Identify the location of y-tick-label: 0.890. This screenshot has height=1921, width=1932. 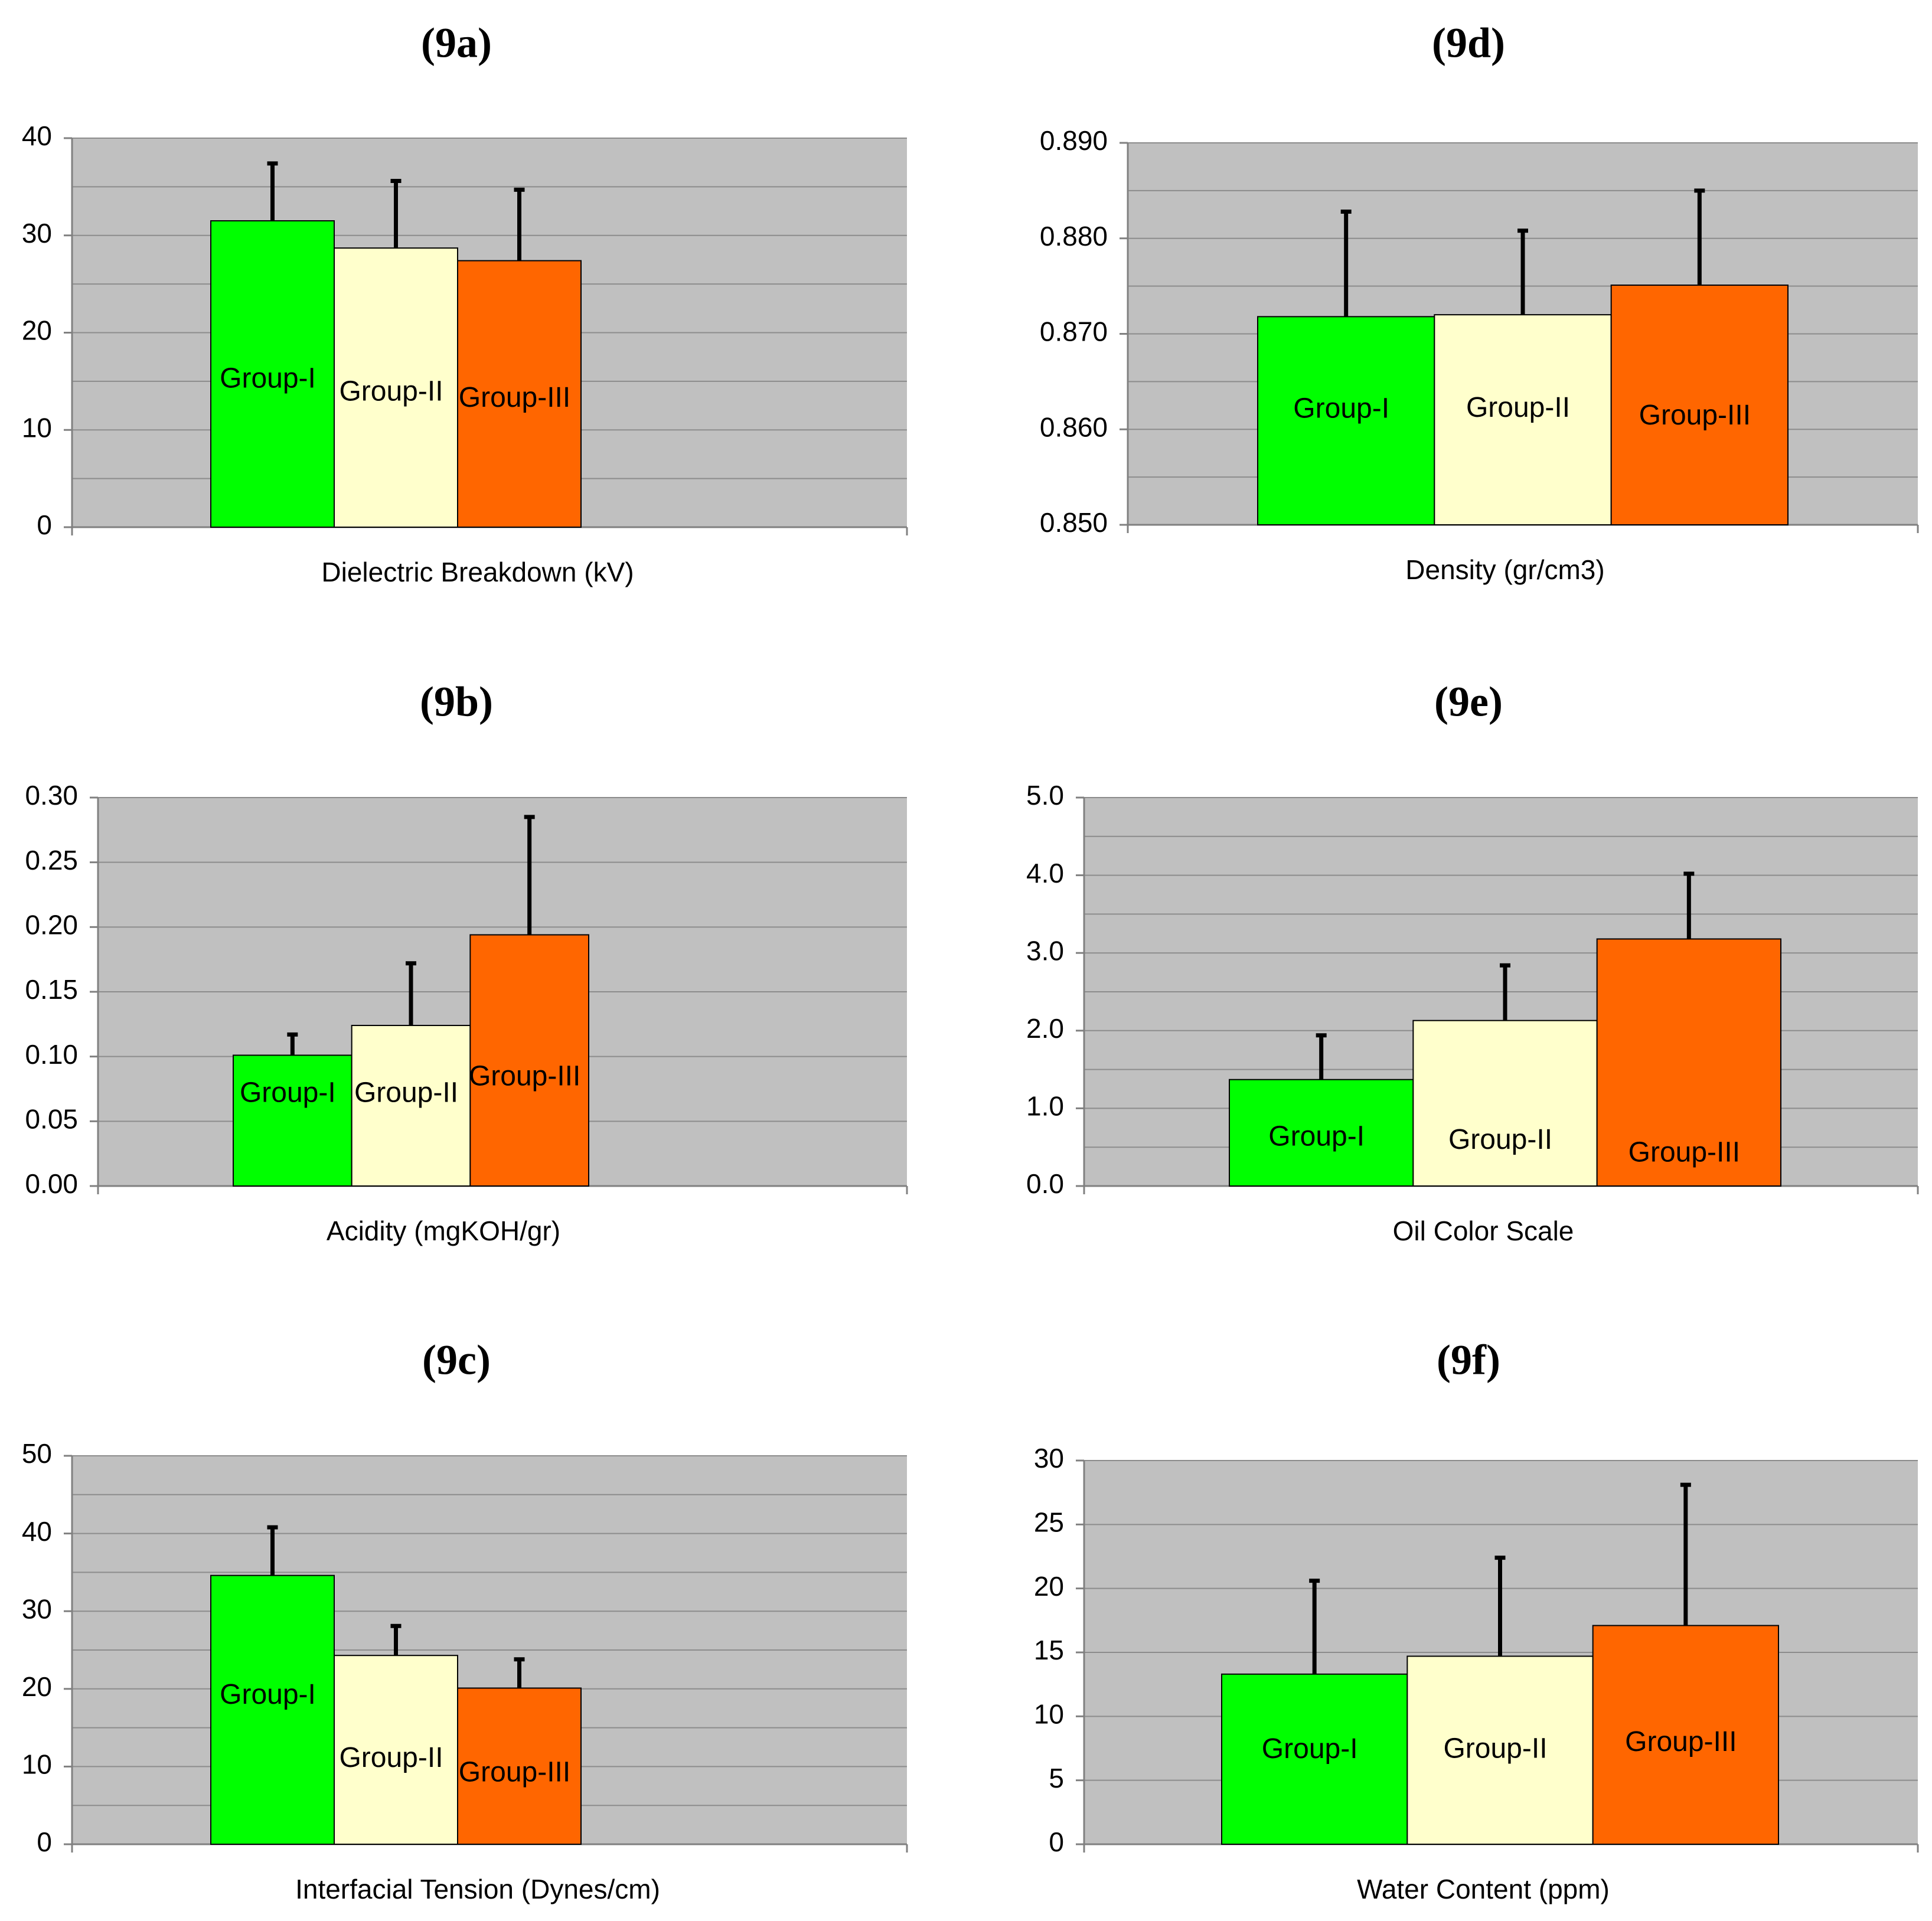
(1074, 141).